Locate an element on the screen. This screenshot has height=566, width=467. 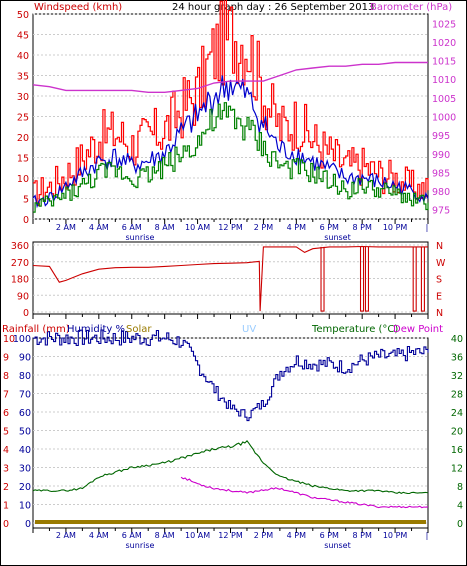
wind-tick-label: 25 is located at coordinates (23, 118).